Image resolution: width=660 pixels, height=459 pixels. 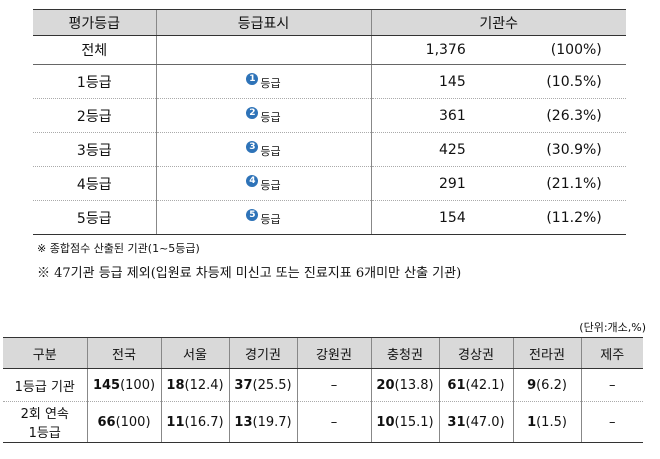 I want to click on grade-circle-icon: 3, so click(x=252, y=146).